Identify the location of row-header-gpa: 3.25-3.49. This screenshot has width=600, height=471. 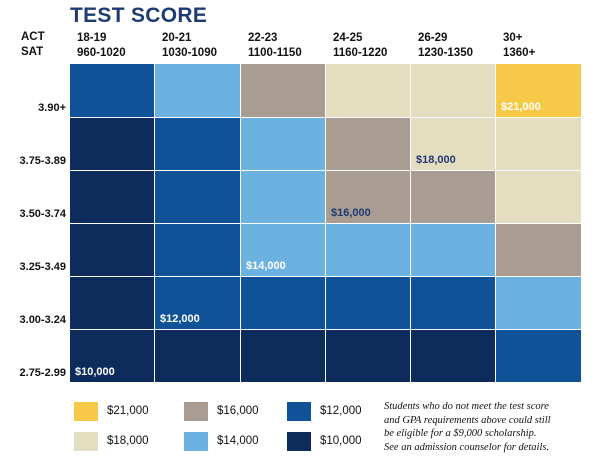
(42, 267).